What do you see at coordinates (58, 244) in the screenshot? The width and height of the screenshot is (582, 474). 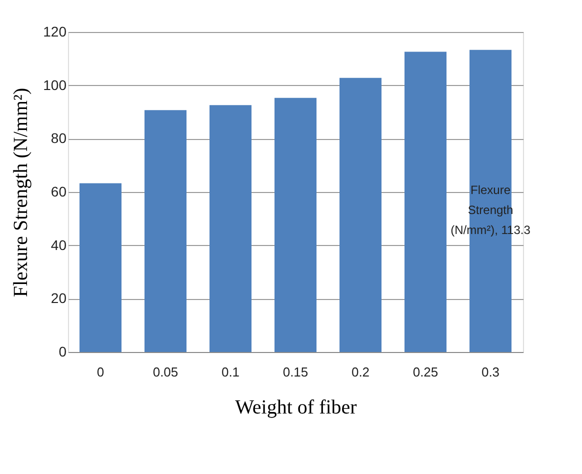 I see `y-tick-label: 40` at bounding box center [58, 244].